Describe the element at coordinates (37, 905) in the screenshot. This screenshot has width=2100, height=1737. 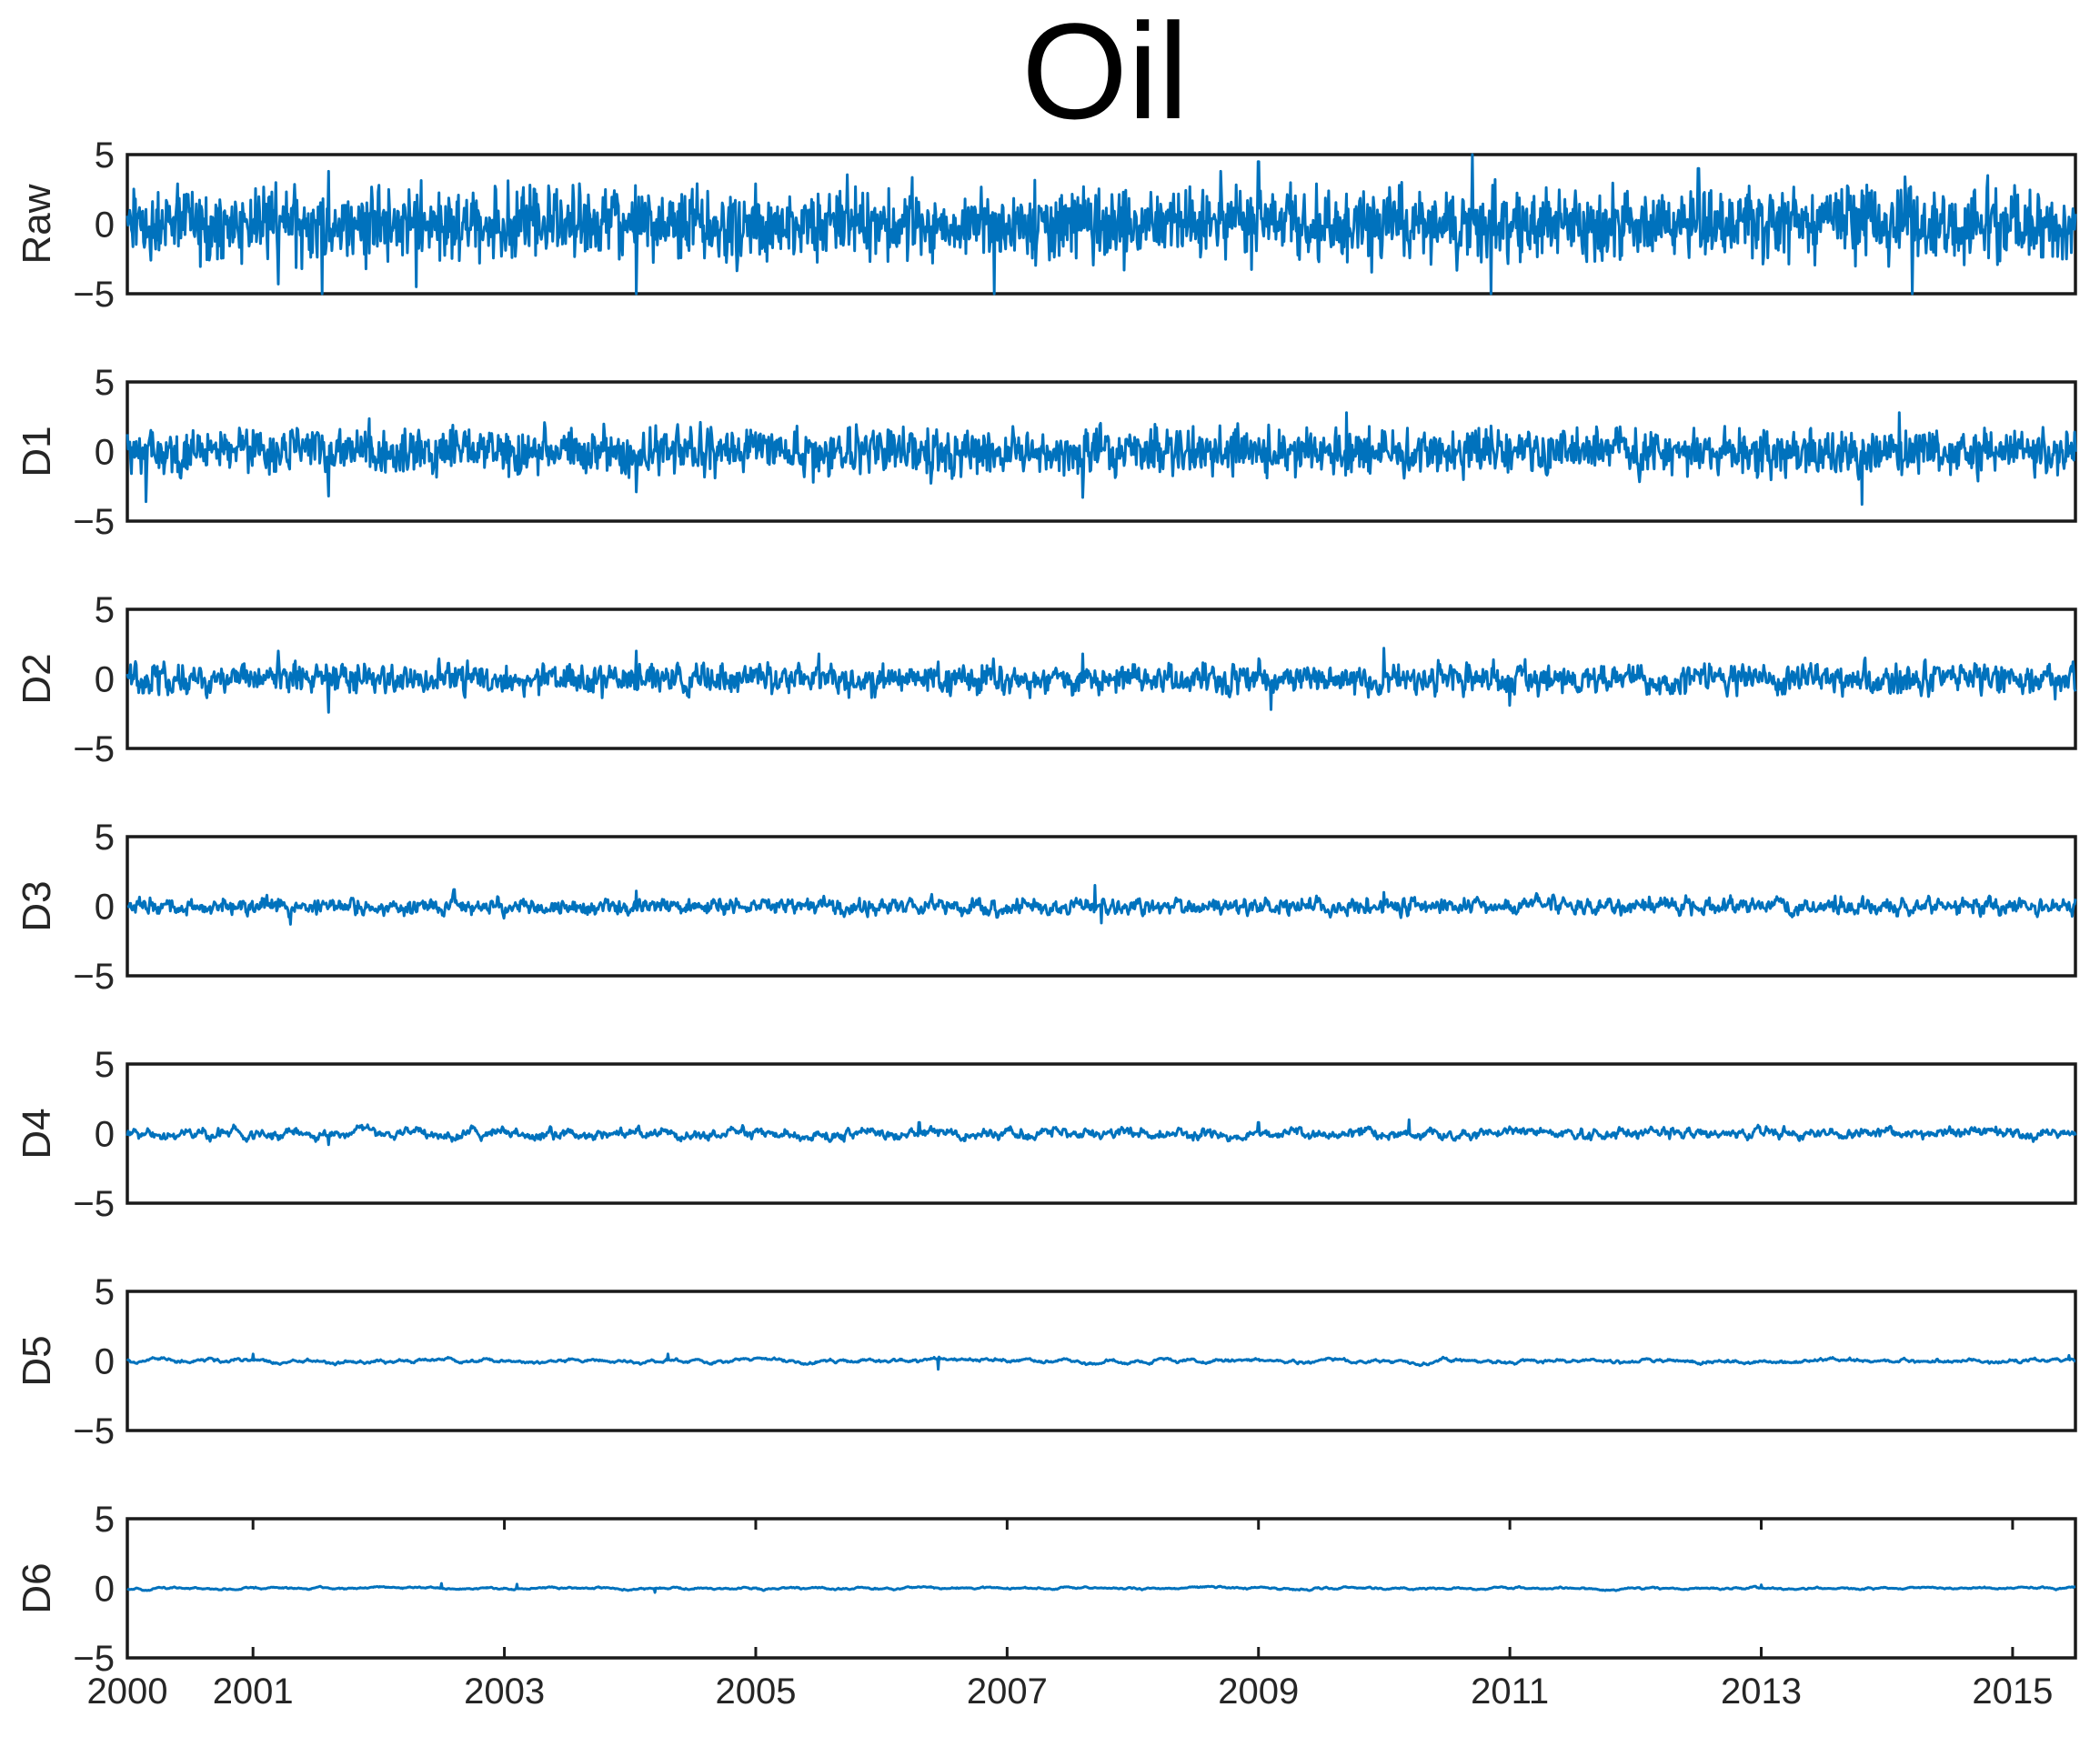
I see `y-axis-label: D3` at that location.